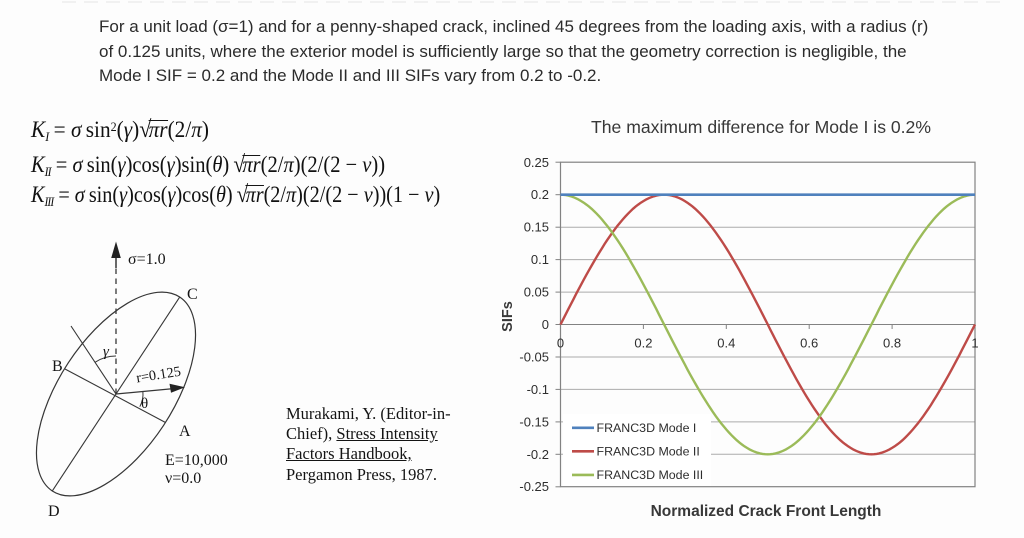 This screenshot has height=538, width=1024. Describe the element at coordinates (106, 352) in the screenshot. I see `svg-text: γ` at that location.